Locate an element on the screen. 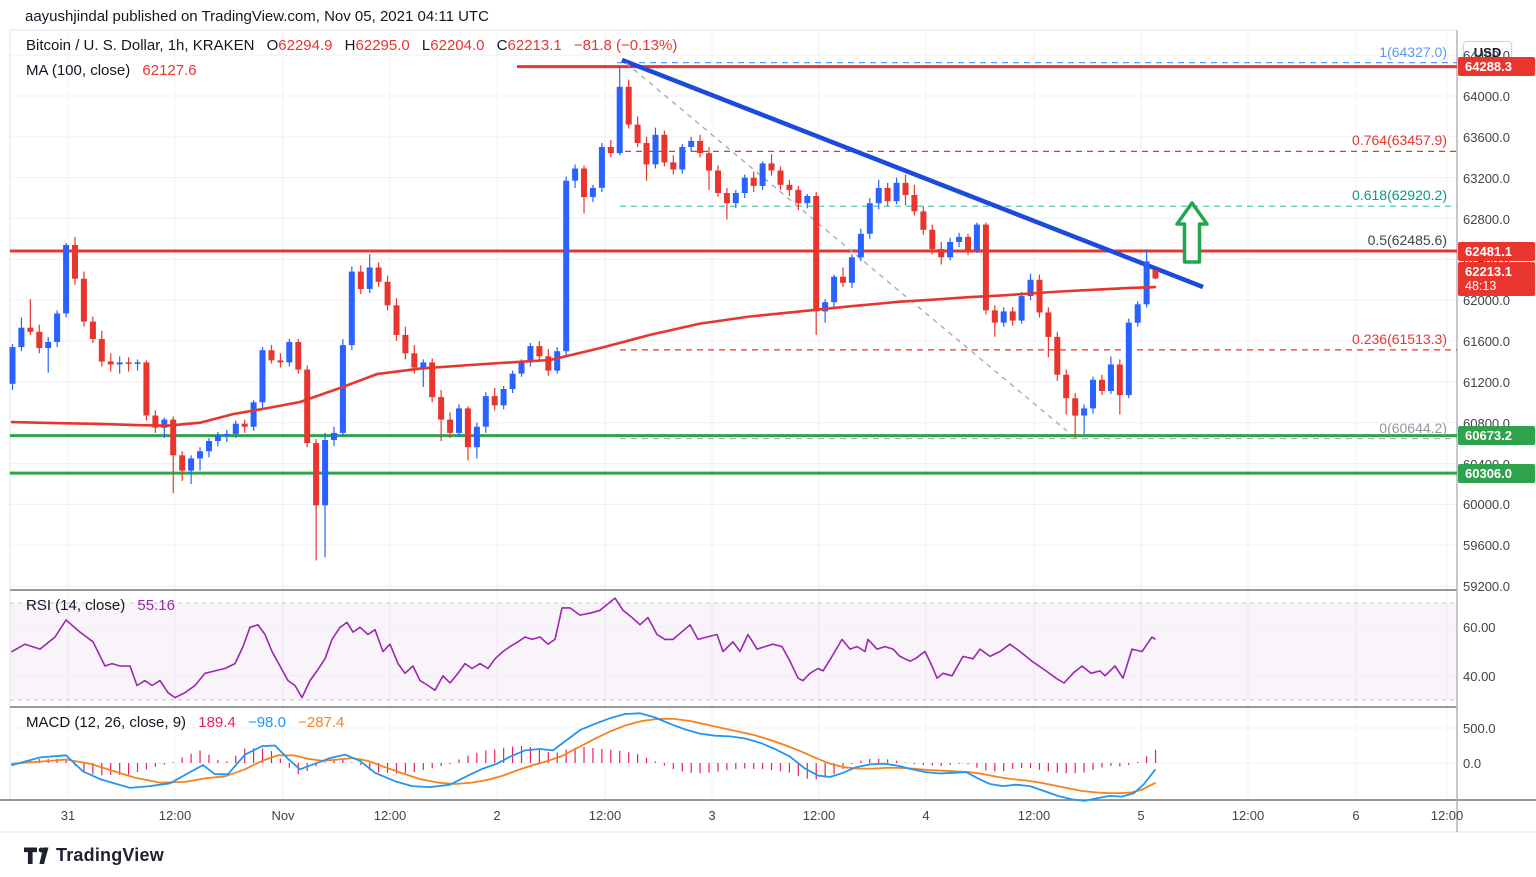  rsi-band is located at coordinates (733, 651).